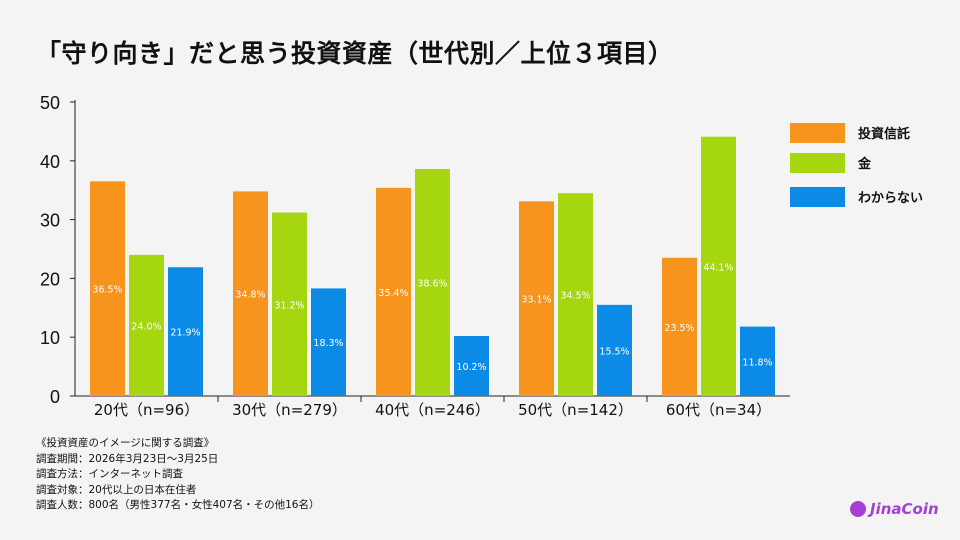 The width and height of the screenshot is (960, 540). What do you see at coordinates (575, 410) in the screenshot?
I see `x-tick-label: 50代（n=142）` at bounding box center [575, 410].